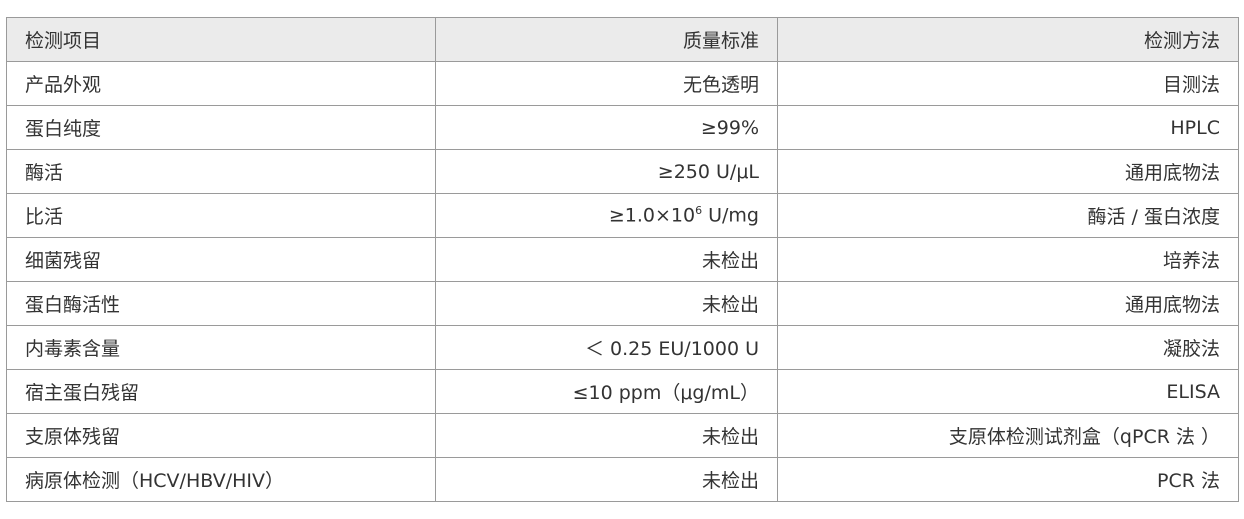  I want to click on cell-method: 培养法, so click(1008, 259).